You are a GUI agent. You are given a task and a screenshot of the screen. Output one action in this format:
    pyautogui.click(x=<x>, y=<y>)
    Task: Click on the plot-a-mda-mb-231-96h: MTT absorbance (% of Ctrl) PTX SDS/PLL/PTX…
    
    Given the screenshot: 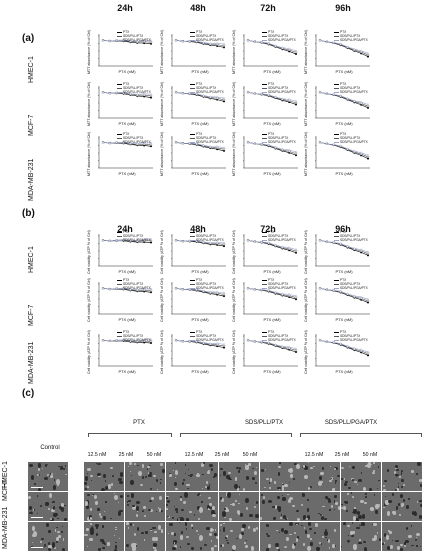 What is the action you would take?
    pyautogui.click(x=338, y=154)
    